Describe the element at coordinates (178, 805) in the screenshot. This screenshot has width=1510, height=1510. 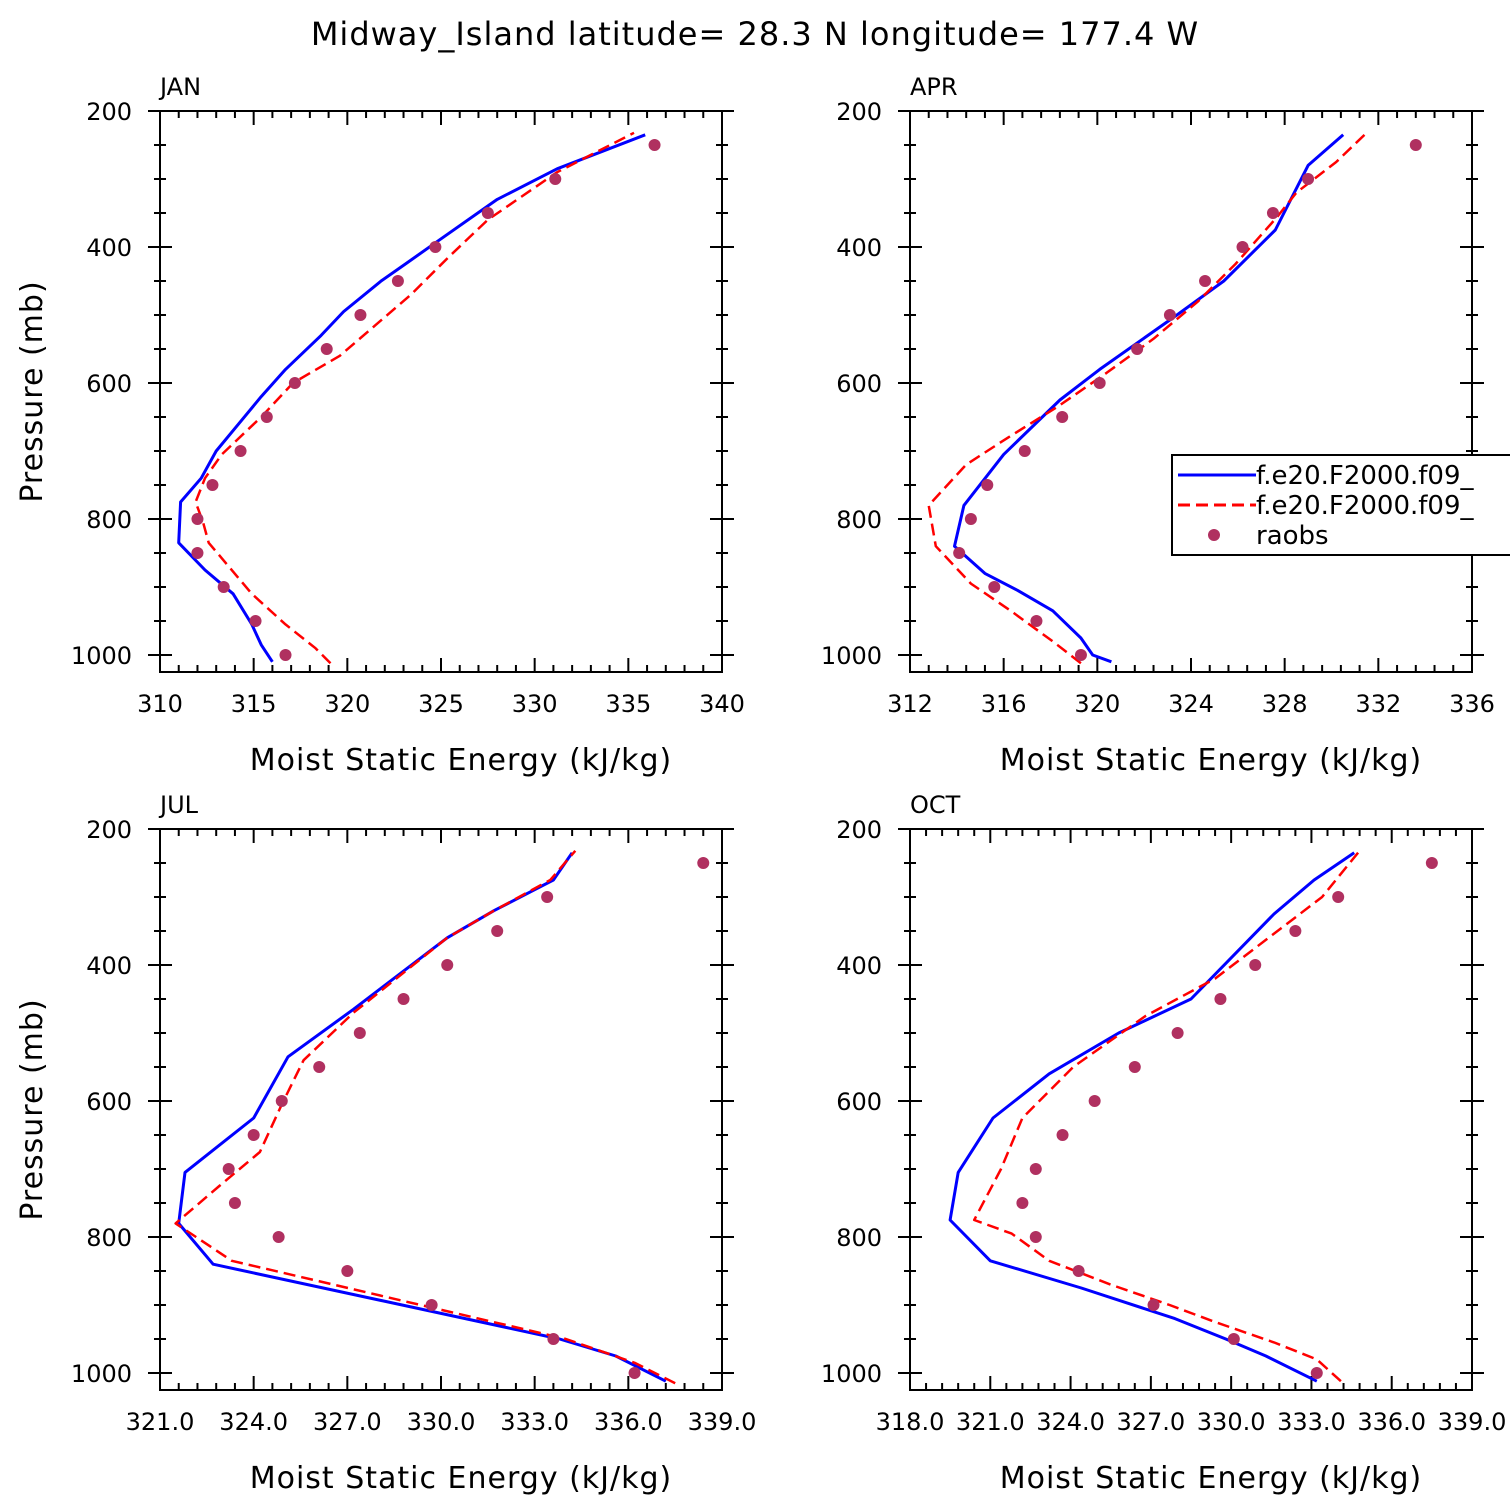
I see `panel-title: JUL` at that location.